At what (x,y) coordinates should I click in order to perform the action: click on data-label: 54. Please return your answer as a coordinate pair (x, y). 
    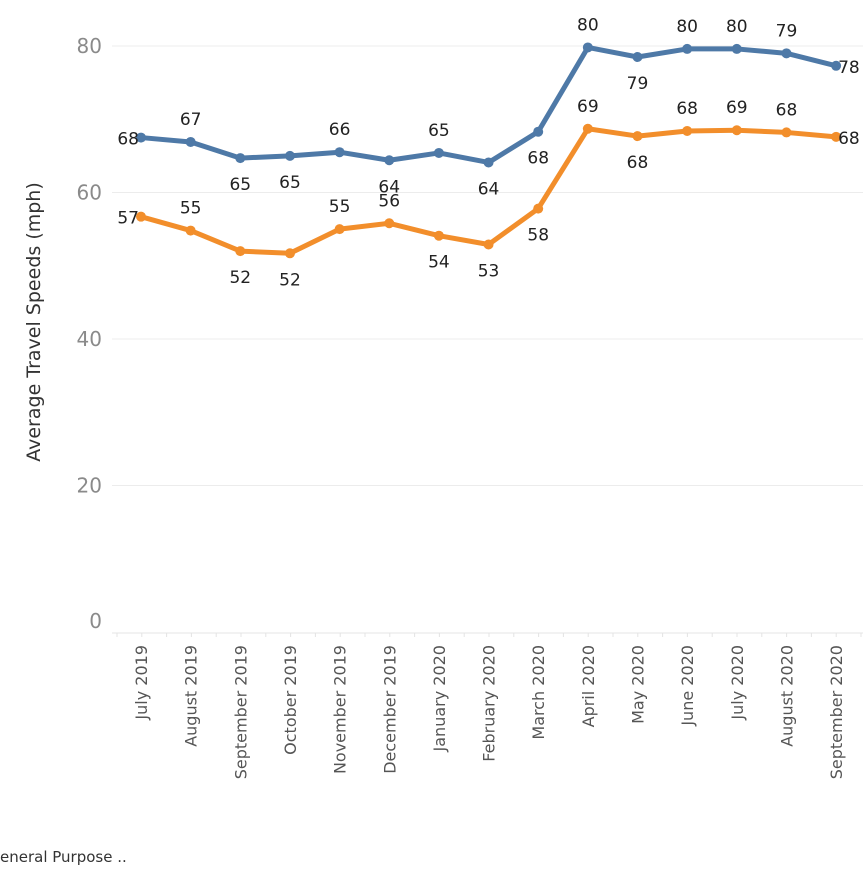
    Looking at the image, I should click on (439, 263).